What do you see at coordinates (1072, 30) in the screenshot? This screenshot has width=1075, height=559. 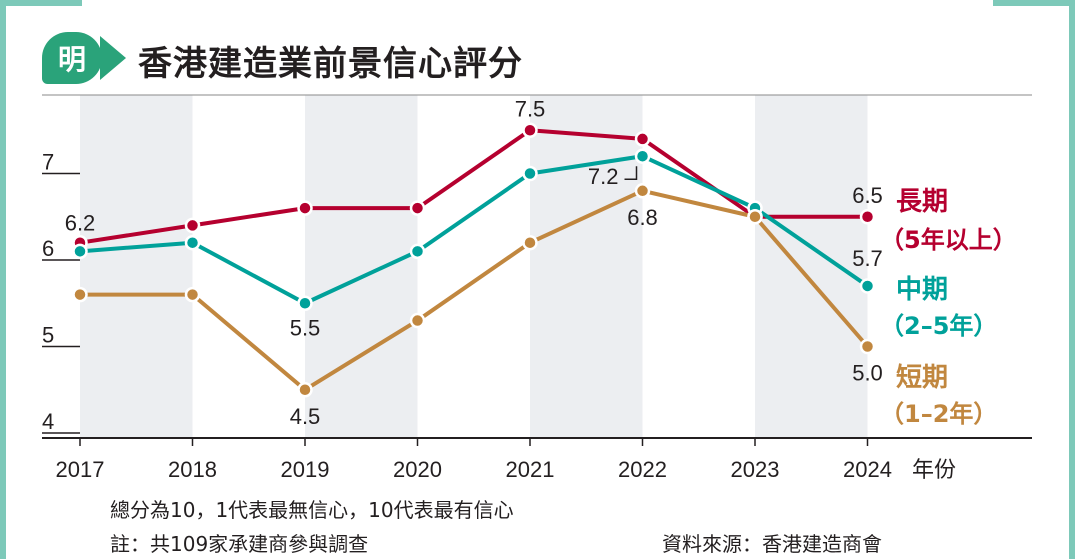 I see `frame-corner-top-right-side` at bounding box center [1072, 30].